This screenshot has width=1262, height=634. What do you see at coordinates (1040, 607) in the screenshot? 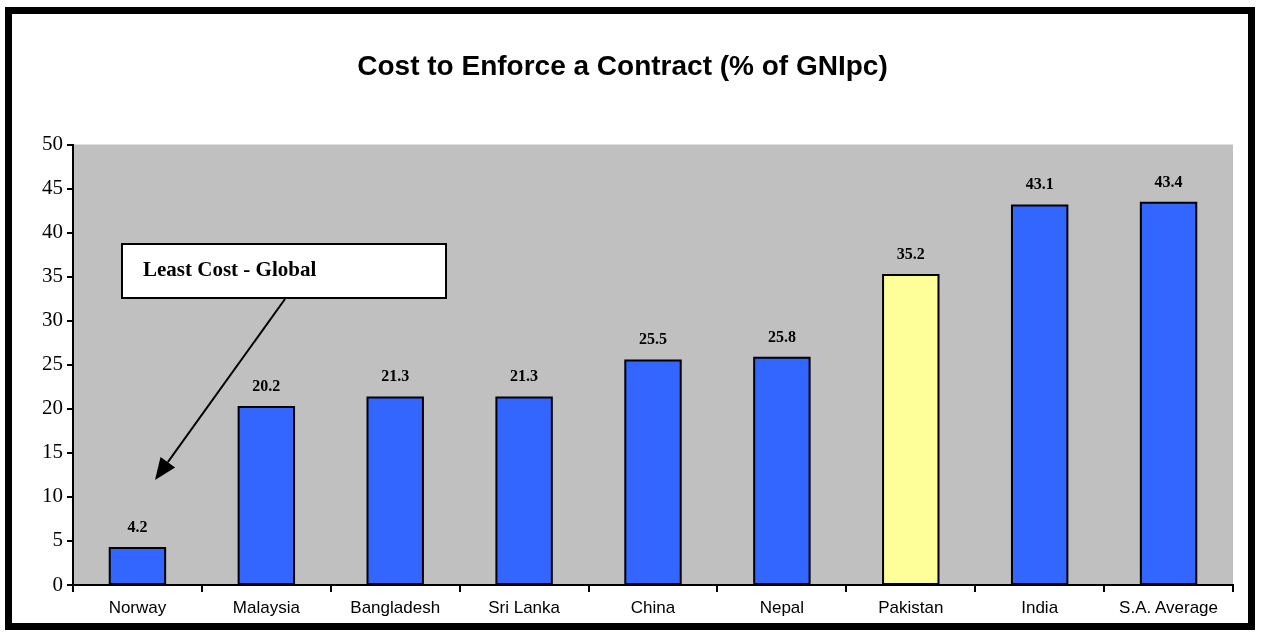
I see `x-tick-label: India` at bounding box center [1040, 607].